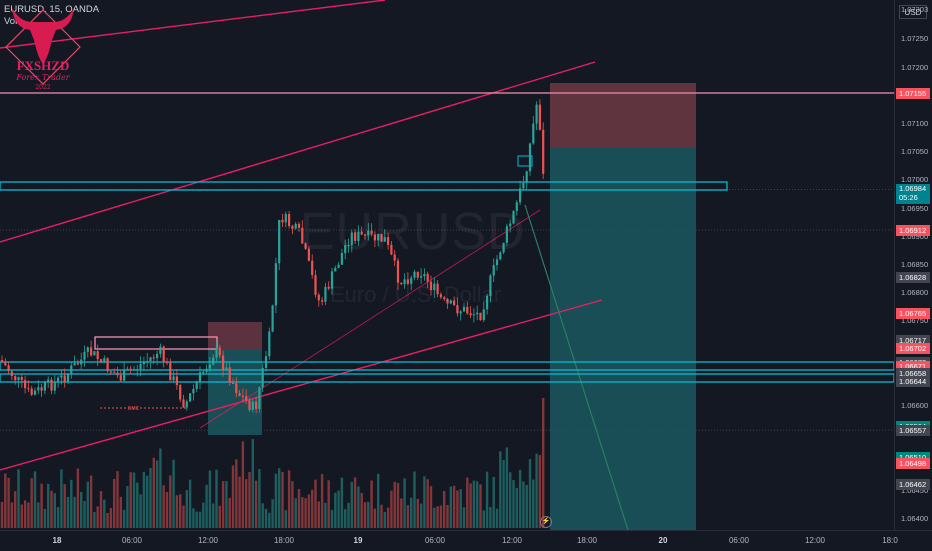  I want to click on price-level-tag: 1.06702, so click(913, 349).